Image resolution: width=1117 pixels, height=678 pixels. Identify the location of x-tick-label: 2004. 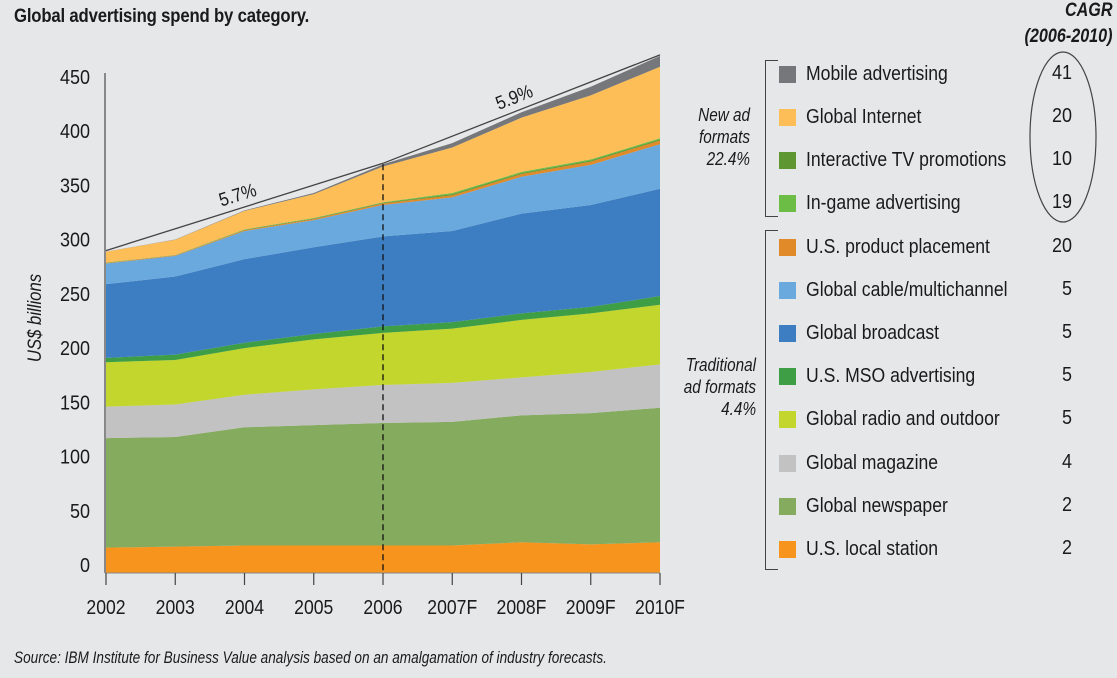
(244, 607).